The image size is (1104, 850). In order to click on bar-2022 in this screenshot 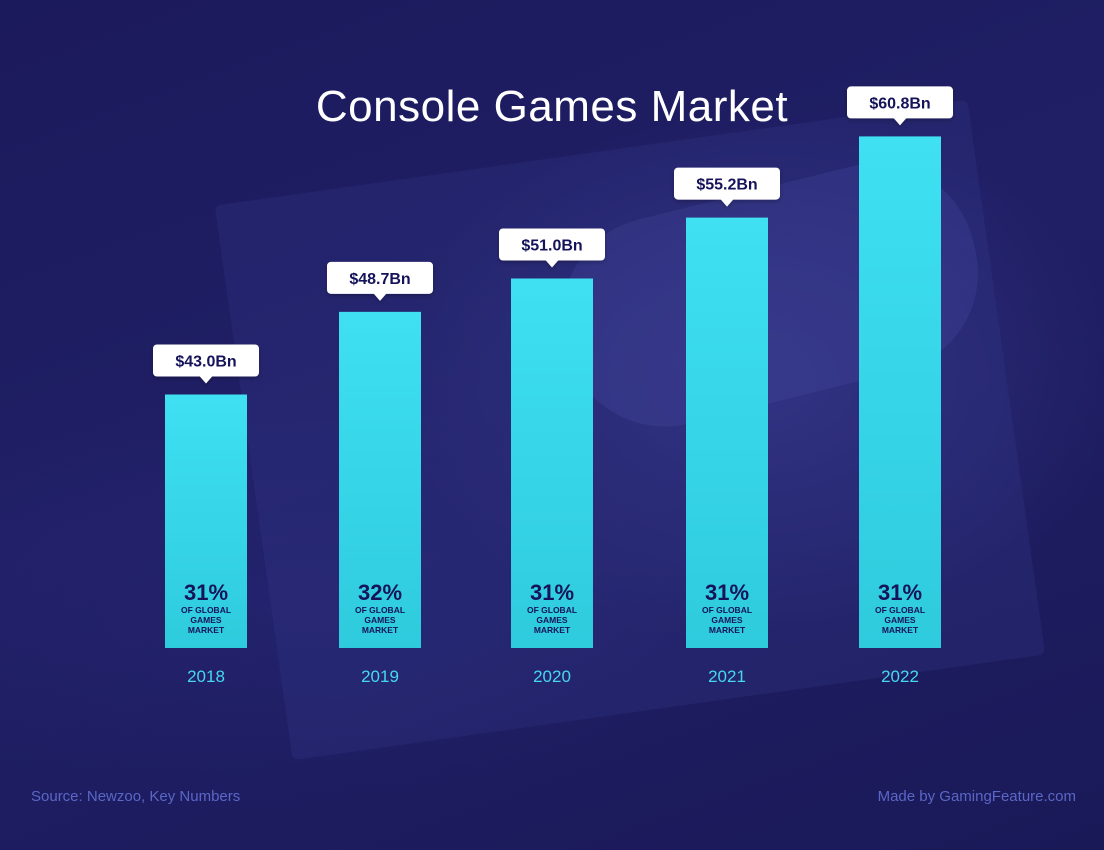, I will do `click(900, 392)`.